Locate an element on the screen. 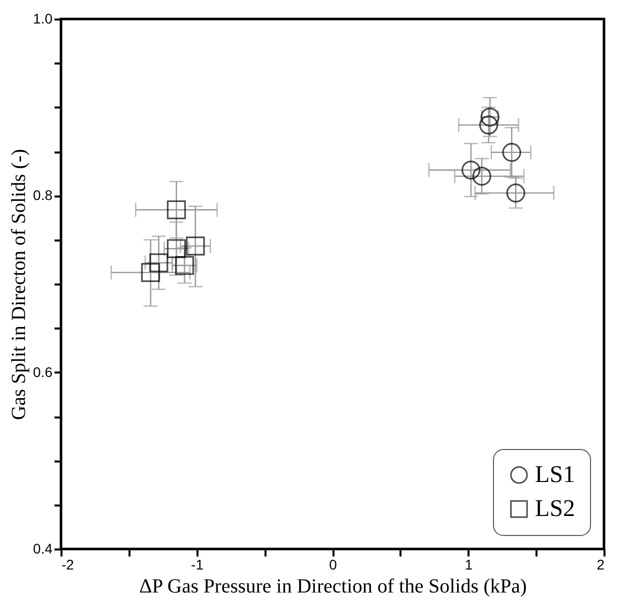 The image size is (623, 602). x-tick-label: 0 is located at coordinates (333, 564).